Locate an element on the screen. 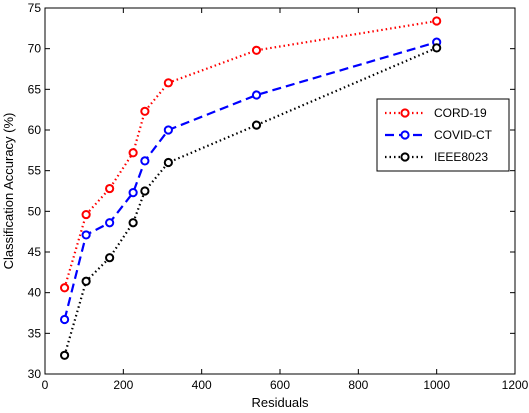  legend-item: COVID-CT is located at coordinates (439, 135).